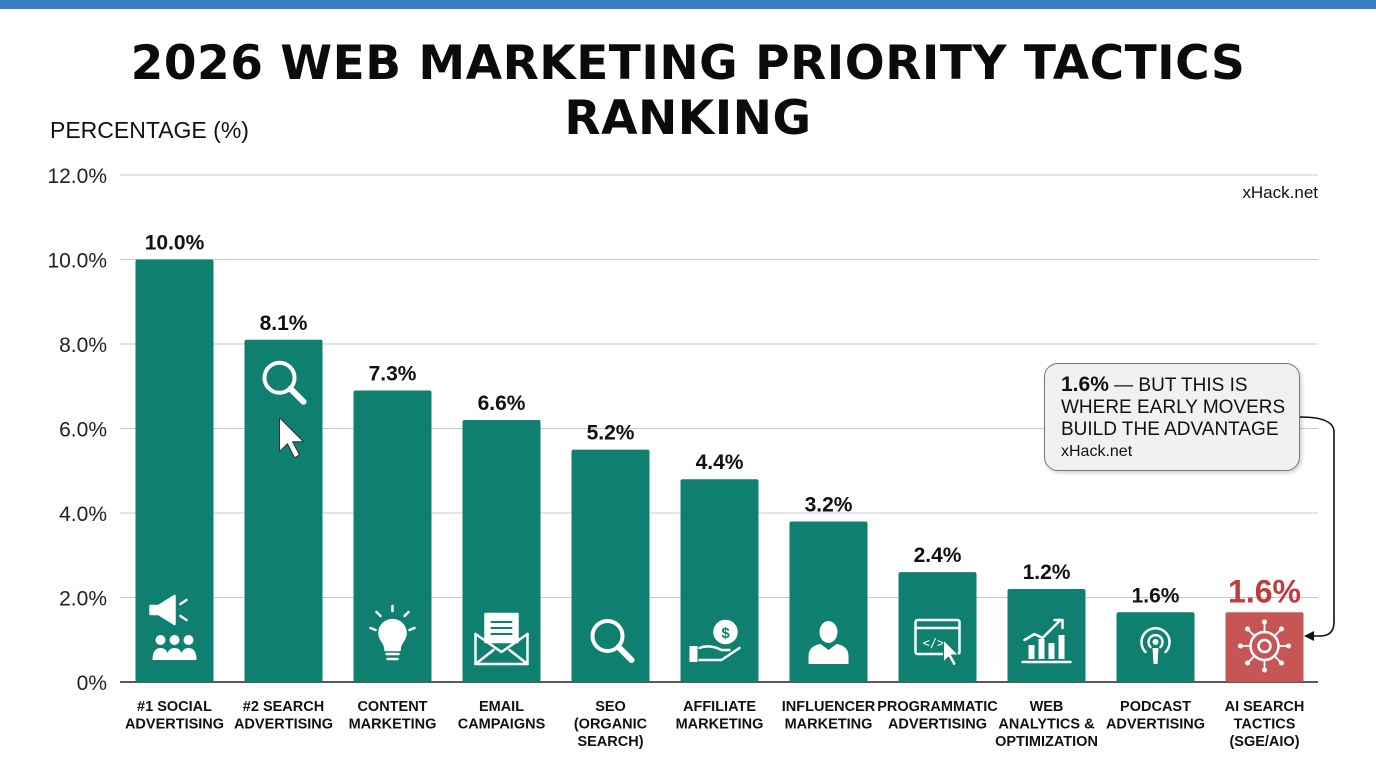 Image resolution: width=1376 pixels, height=768 pixels. I want to click on callout-source: xHack.net, so click(1097, 451).